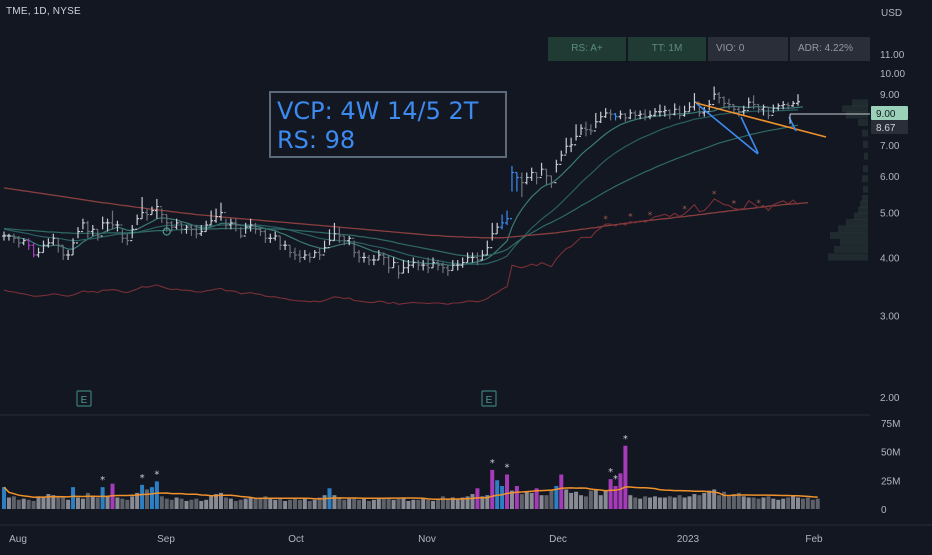 This screenshot has width=932, height=555. I want to click on rs-new-high-marker: *, so click(758, 204).